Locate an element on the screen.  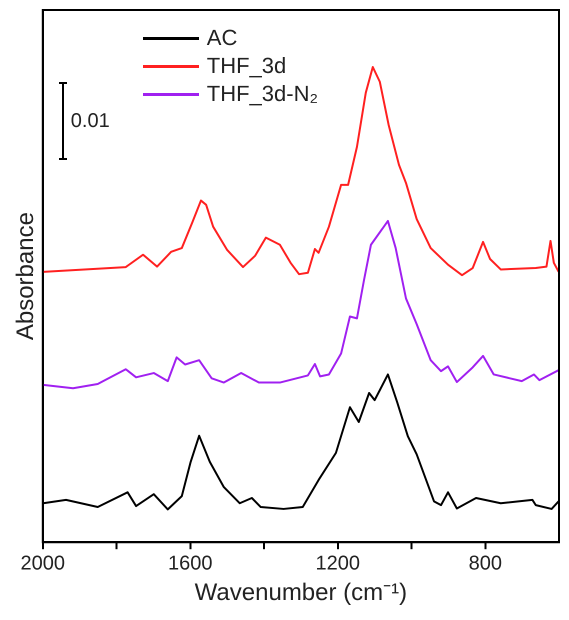
annotation: 0.01 is located at coordinates (90, 121).